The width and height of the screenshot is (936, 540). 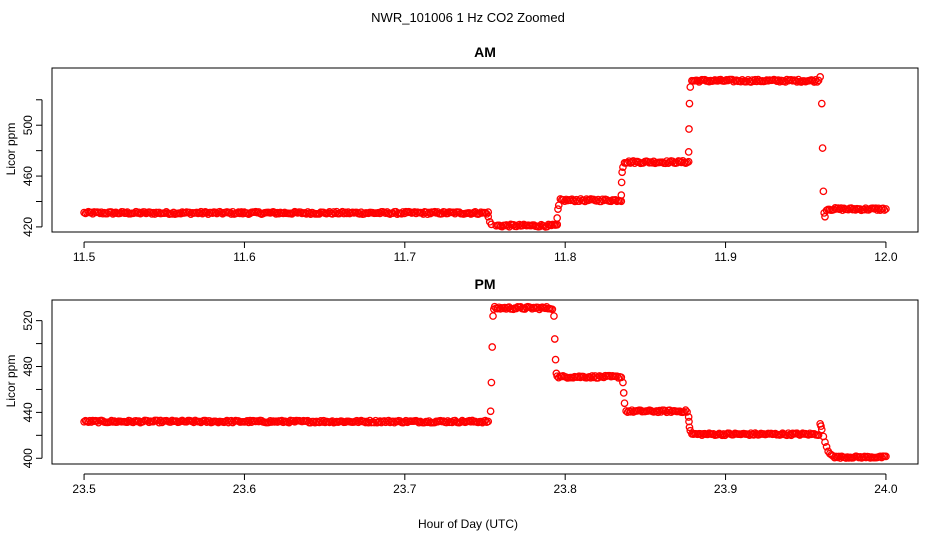 What do you see at coordinates (485, 284) in the screenshot?
I see `panel-pm-title: PM` at bounding box center [485, 284].